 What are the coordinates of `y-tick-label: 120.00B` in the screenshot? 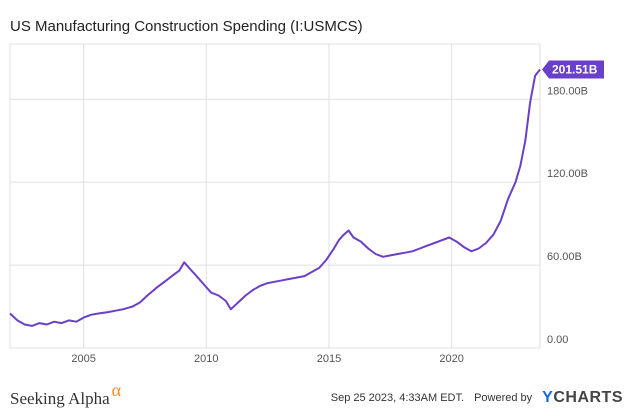 It's located at (567, 174).